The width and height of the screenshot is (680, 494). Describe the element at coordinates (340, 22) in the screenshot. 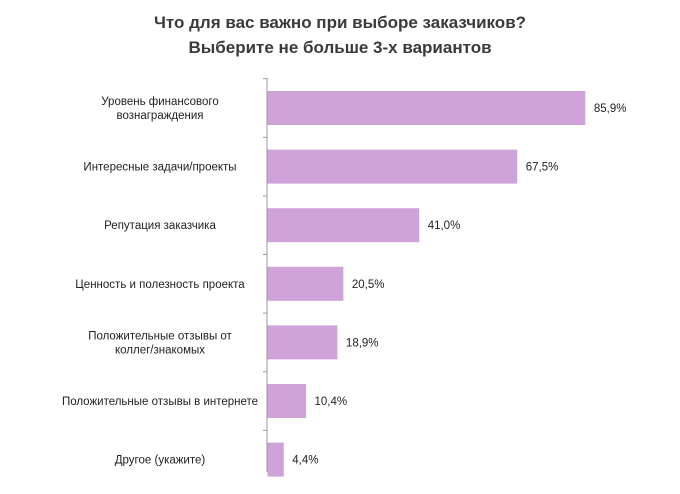

I see `chart-title-line-1: Что для вас важно при выборе заказчиков?` at that location.